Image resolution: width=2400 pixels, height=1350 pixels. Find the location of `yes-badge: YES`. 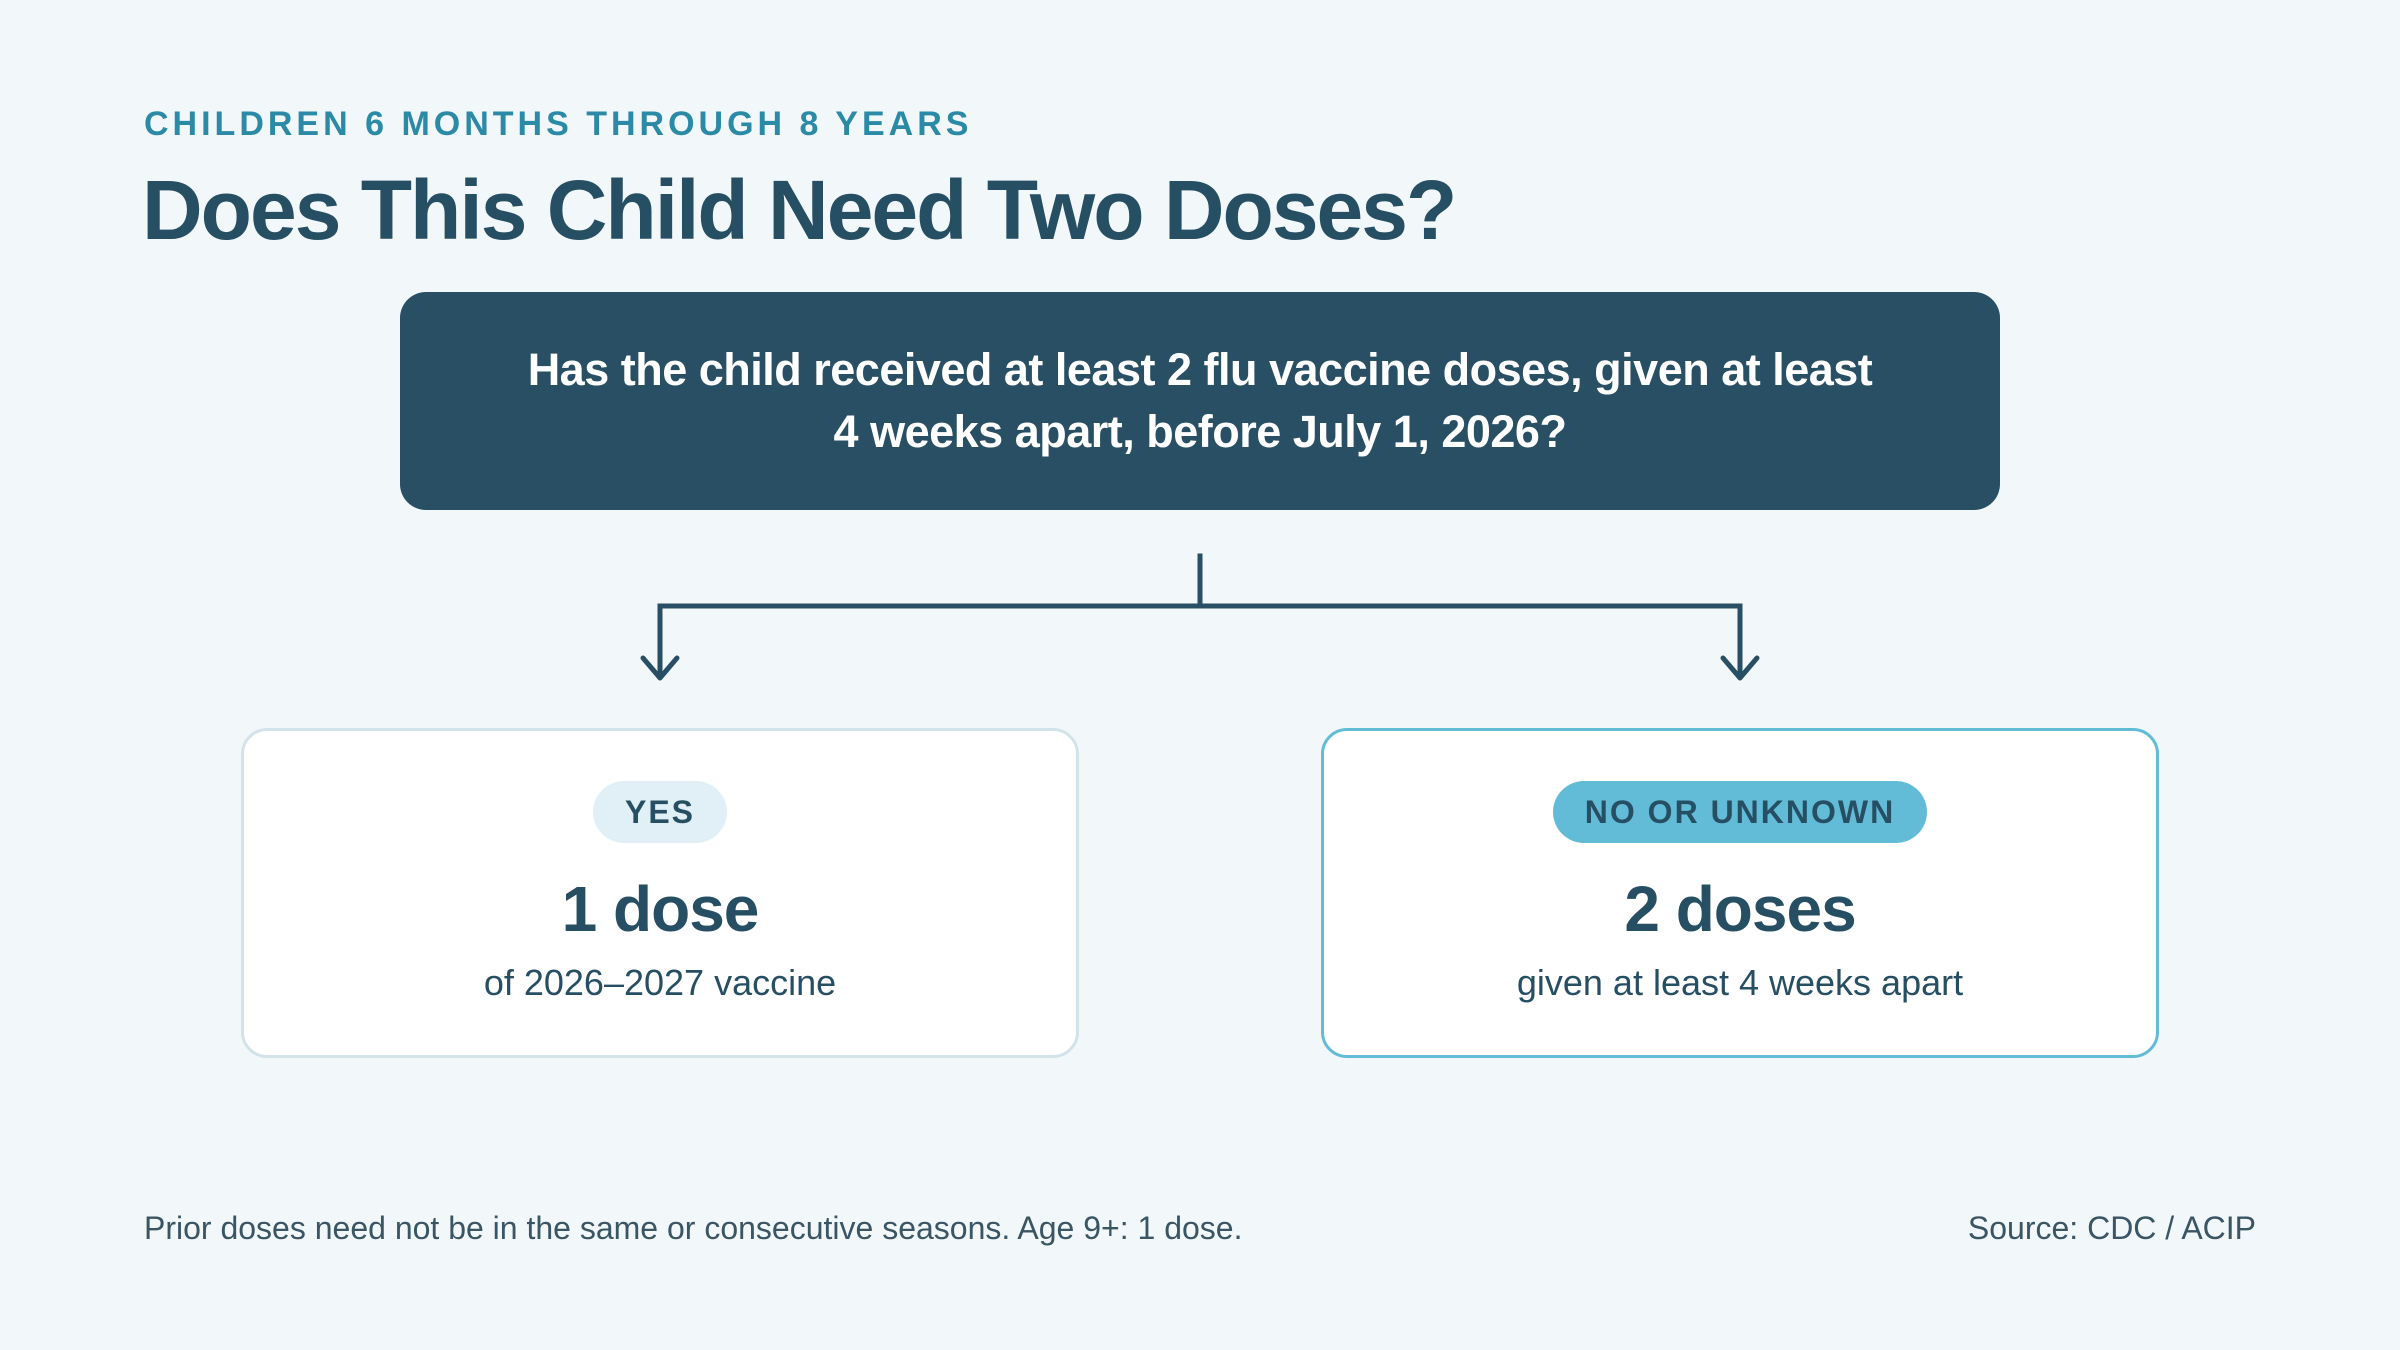

yes-badge: YES is located at coordinates (660, 812).